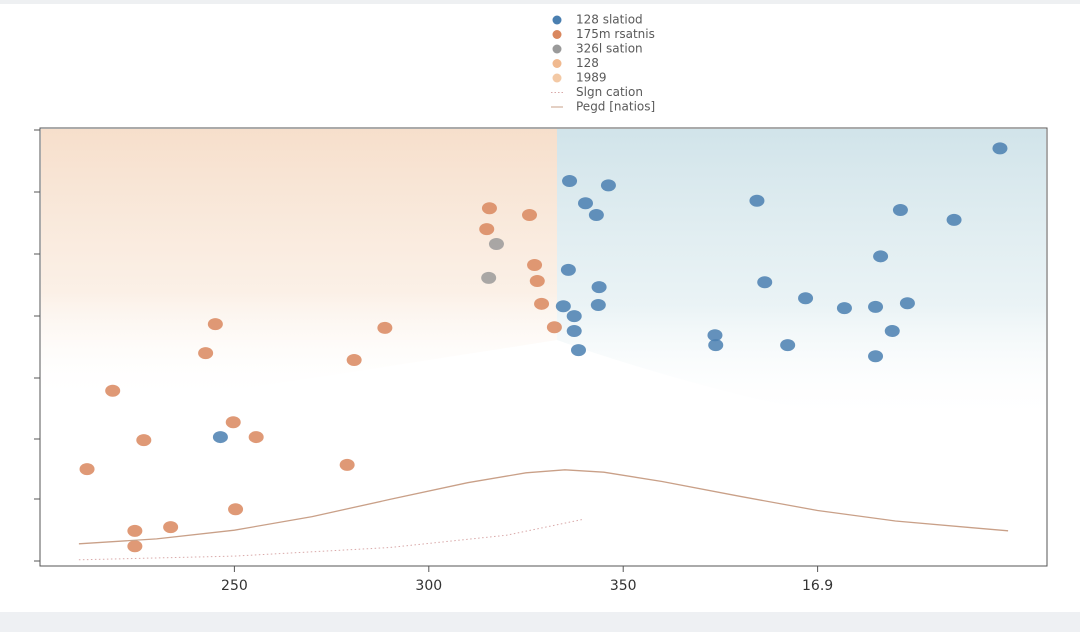  Describe the element at coordinates (615, 107) in the screenshot. I see `legend-label: Pegd [natios]` at that location.